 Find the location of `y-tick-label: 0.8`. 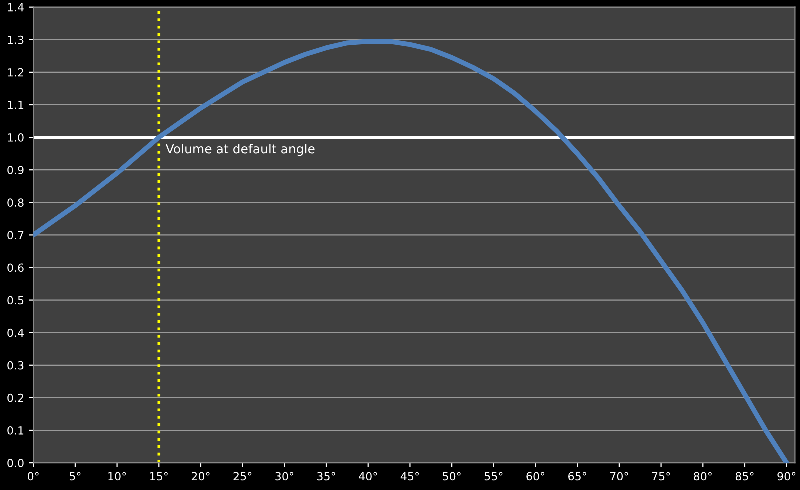

y-tick-label: 0.8 is located at coordinates (16, 203).